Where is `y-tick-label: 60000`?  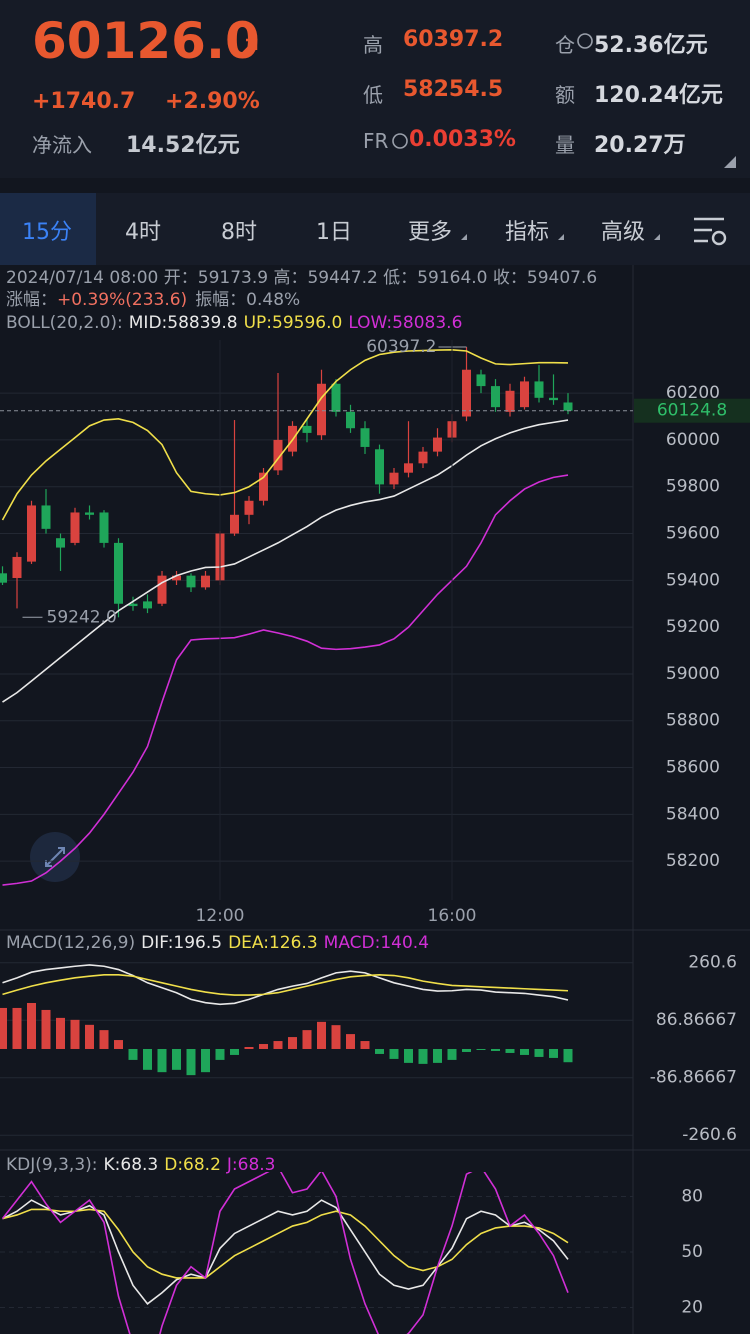
y-tick-label: 60000 is located at coordinates (693, 440).